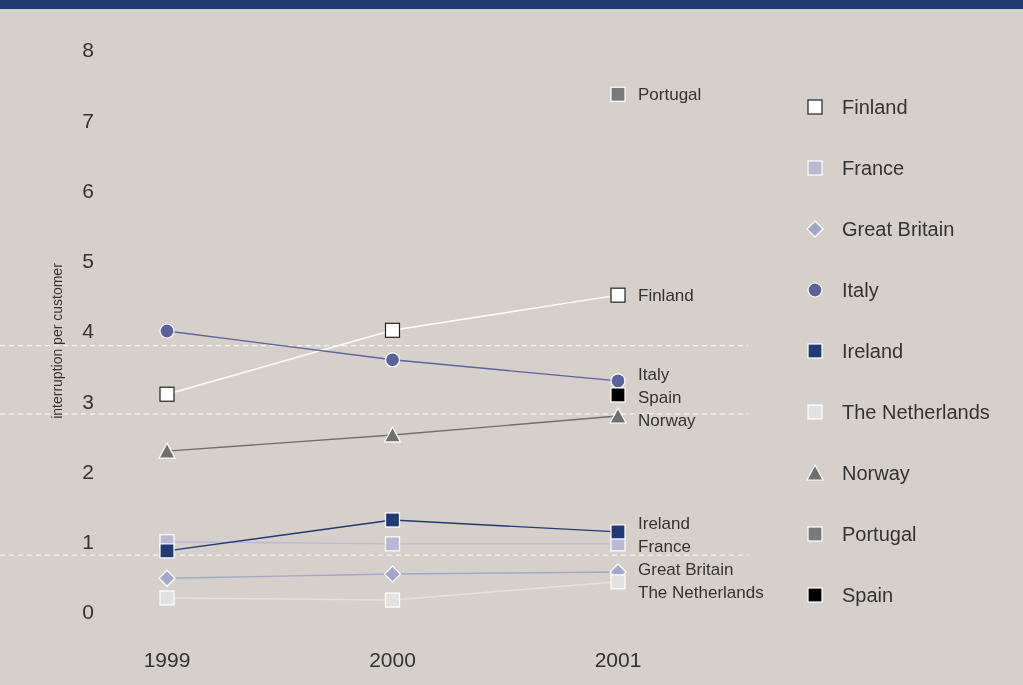 Image resolution: width=1023 pixels, height=685 pixels. I want to click on text: Spain, so click(660, 398).